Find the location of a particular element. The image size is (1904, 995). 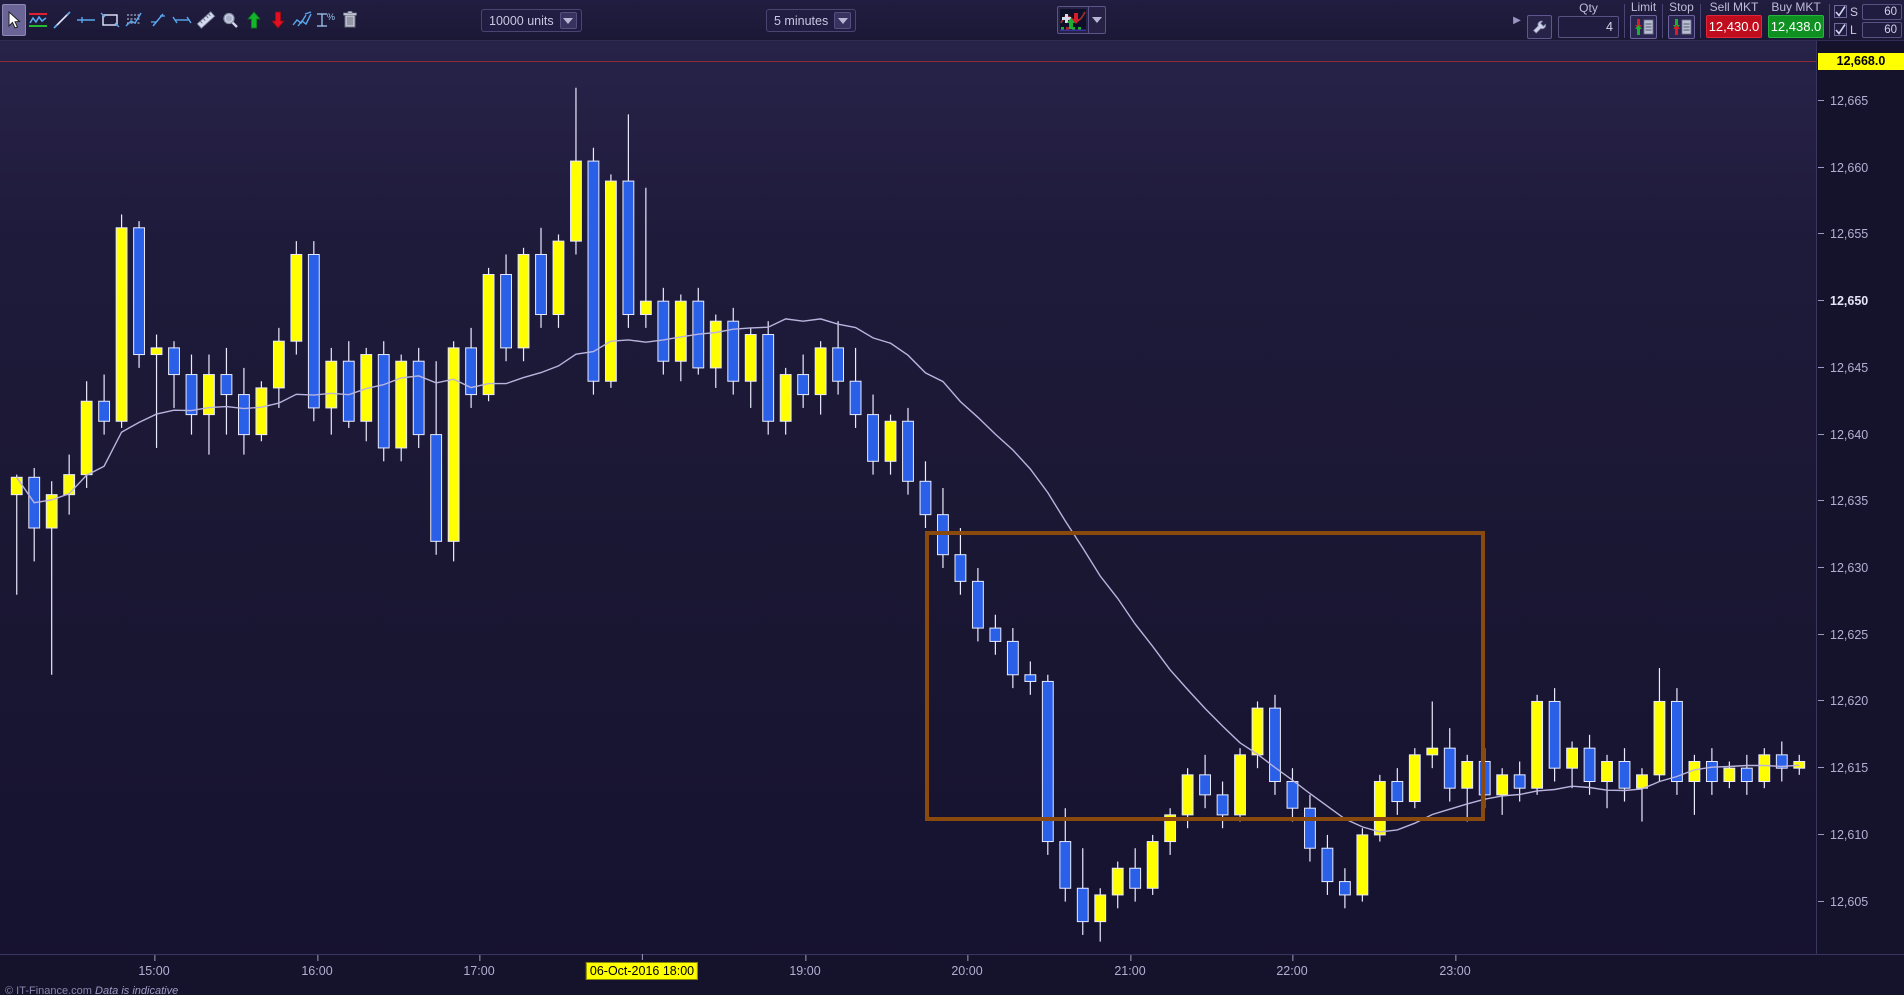

time-tick-label: 20:00 is located at coordinates (967, 971).